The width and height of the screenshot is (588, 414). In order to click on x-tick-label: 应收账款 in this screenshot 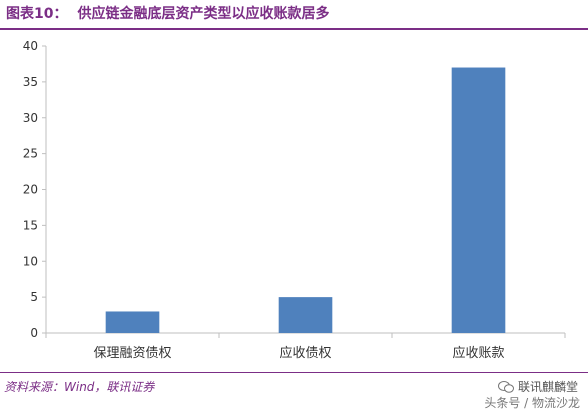, I will do `click(478, 353)`.